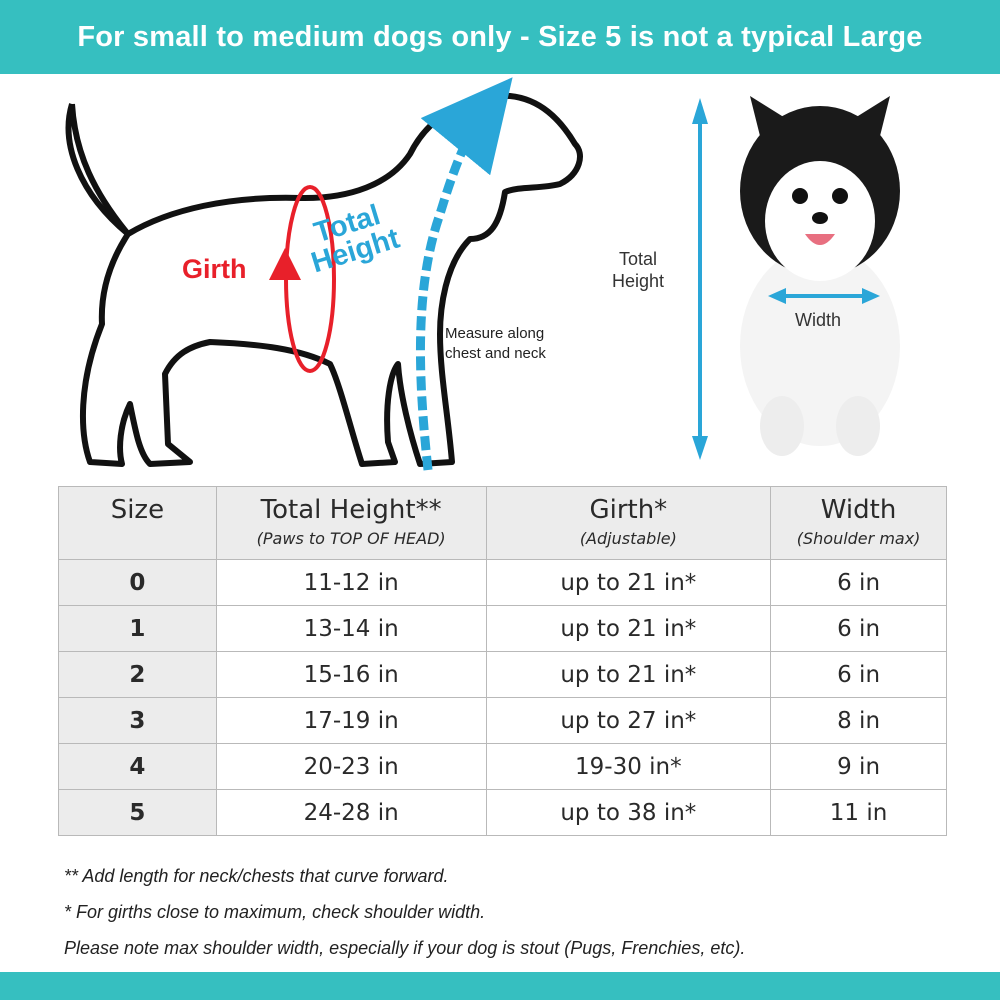 Image resolution: width=1000 pixels, height=1000 pixels. Describe the element at coordinates (351, 766) in the screenshot. I see `height-cell: 20-23 in` at that location.